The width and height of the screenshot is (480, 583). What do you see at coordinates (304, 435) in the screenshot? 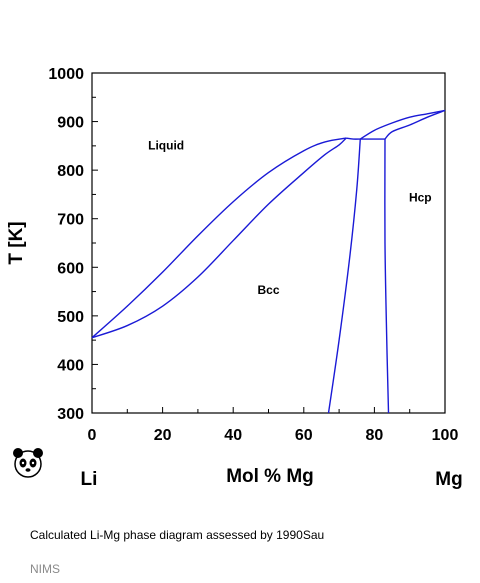
I see `x-tick-label: 60` at bounding box center [304, 435].